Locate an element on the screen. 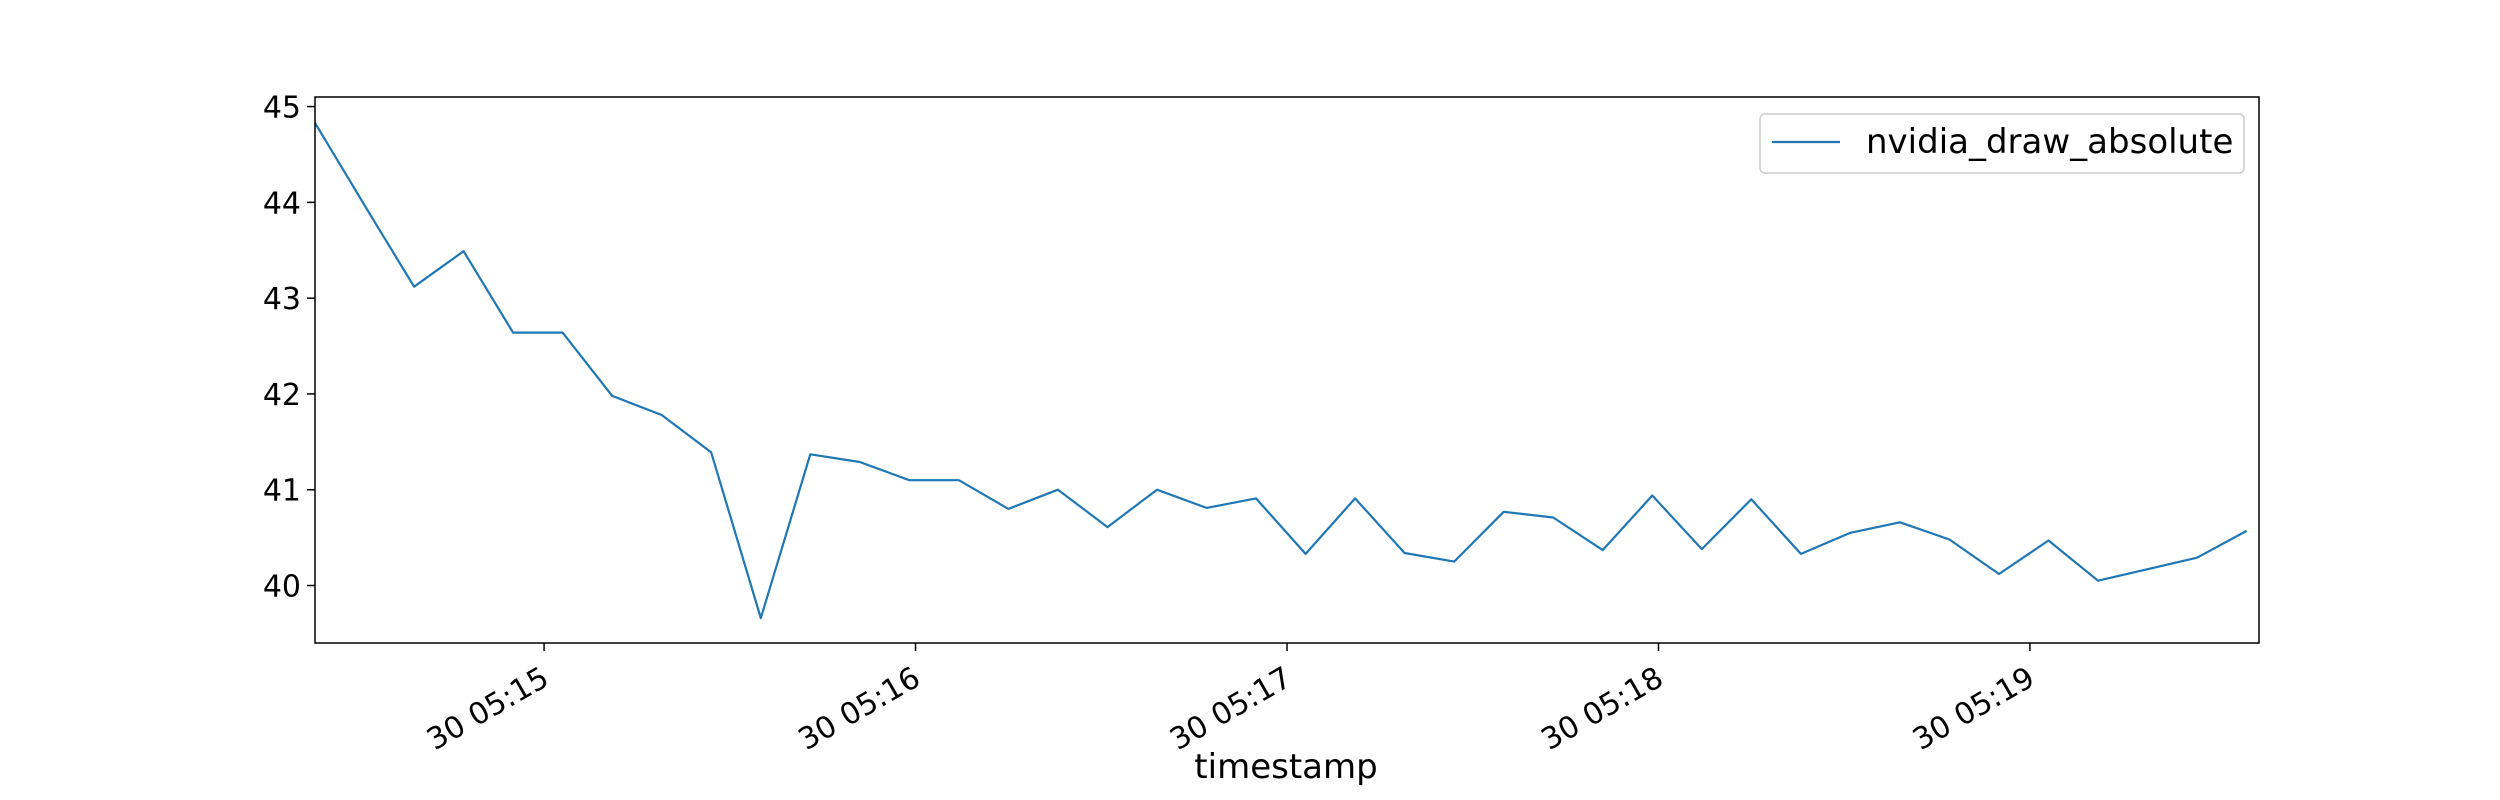  x-tick-label: 30 05:16 is located at coordinates (860, 708).